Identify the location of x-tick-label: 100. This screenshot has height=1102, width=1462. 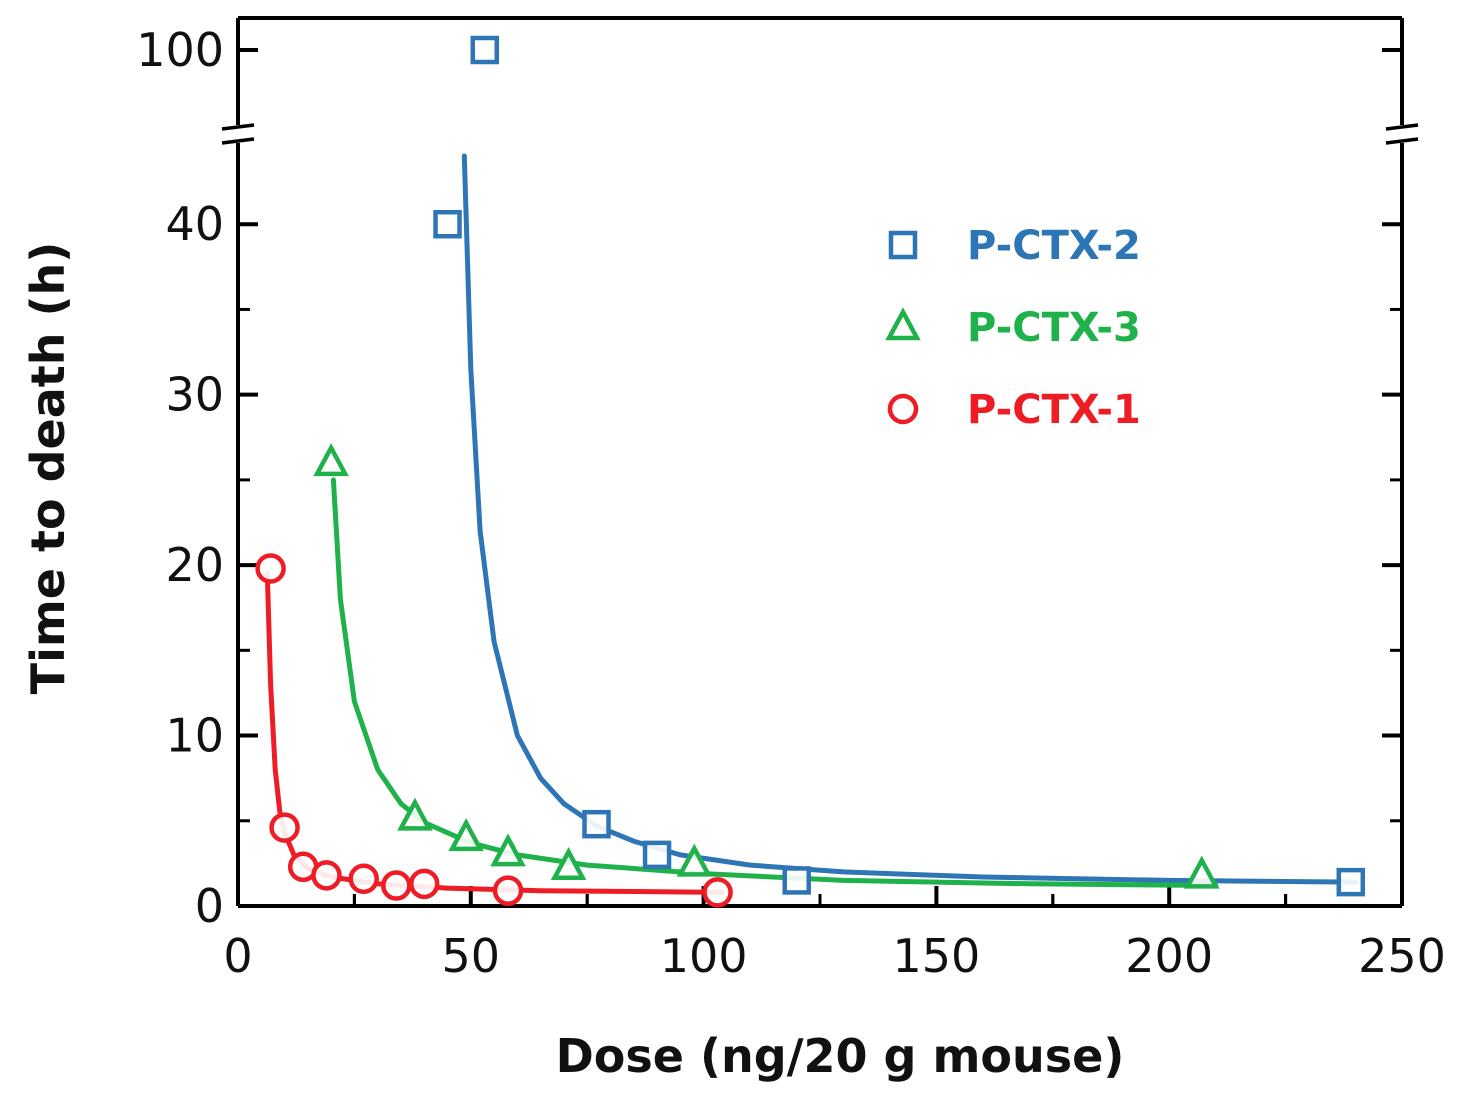
(704, 956).